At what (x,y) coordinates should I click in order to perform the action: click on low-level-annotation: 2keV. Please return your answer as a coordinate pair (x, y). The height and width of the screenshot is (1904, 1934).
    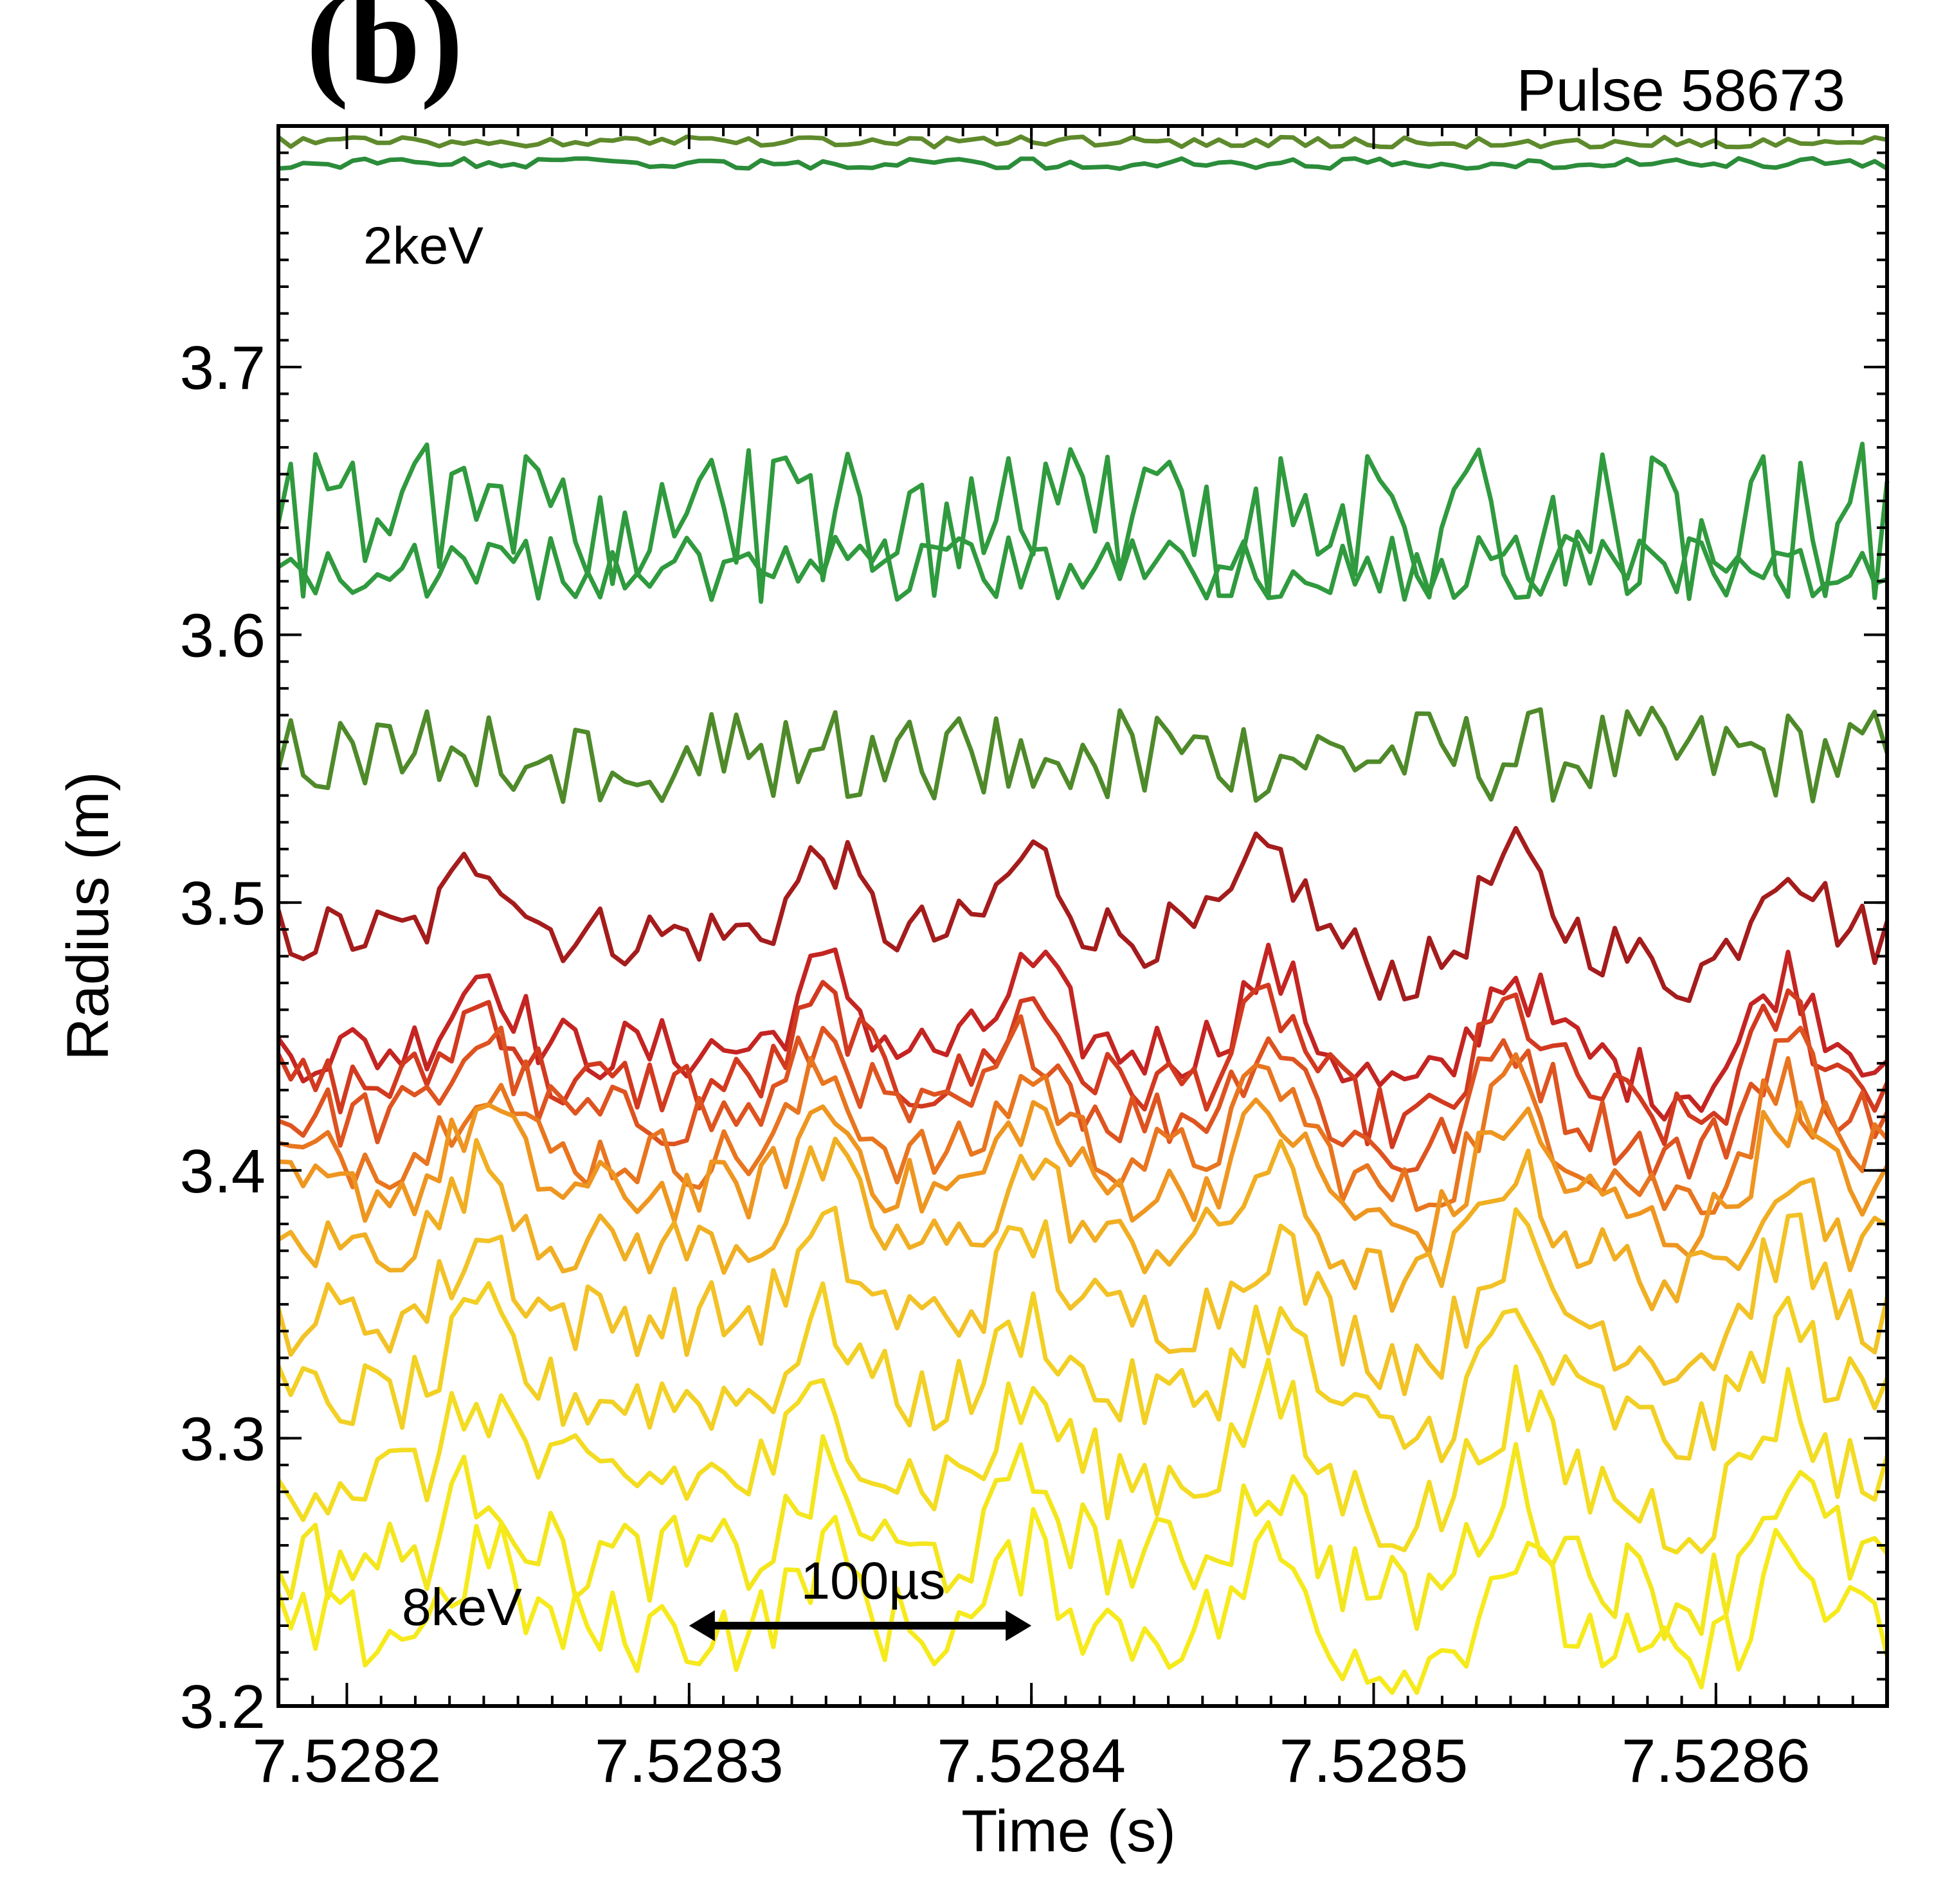
    Looking at the image, I should click on (423, 246).